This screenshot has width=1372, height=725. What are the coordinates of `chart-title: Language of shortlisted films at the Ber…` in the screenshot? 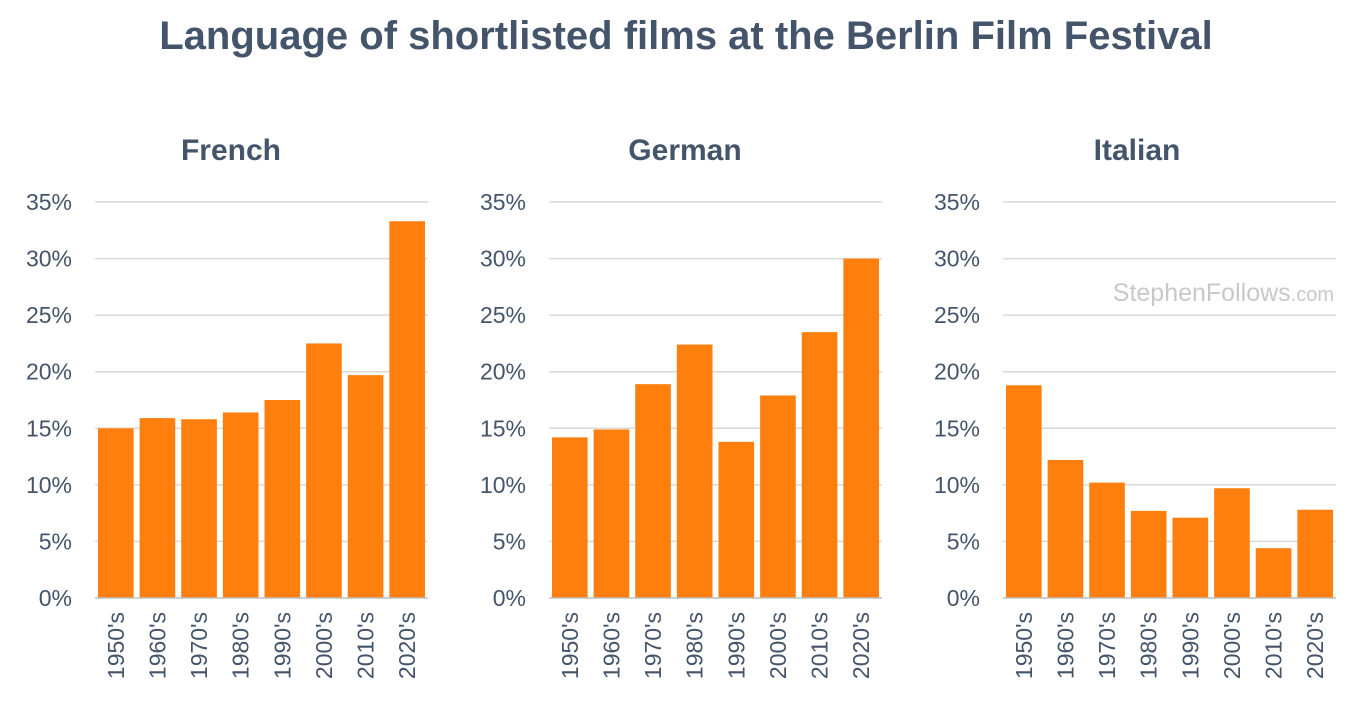 It's located at (686, 36).